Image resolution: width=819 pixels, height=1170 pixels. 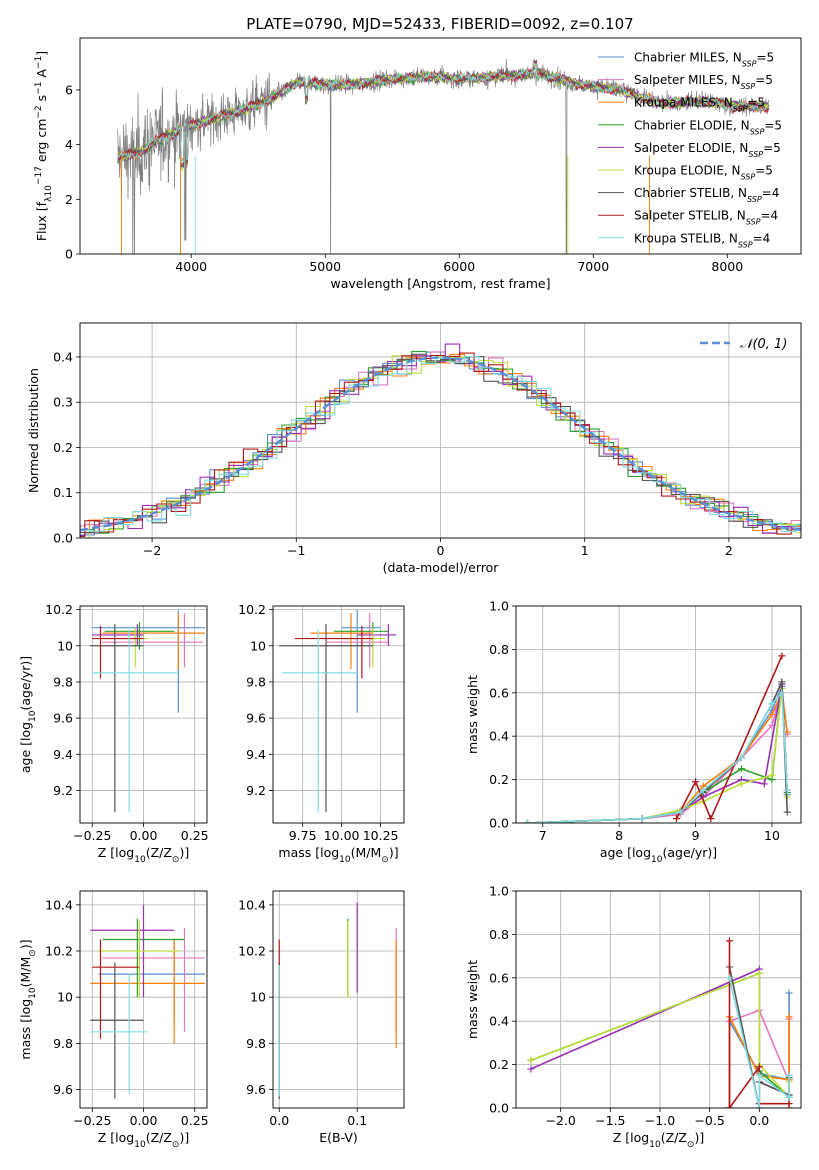 What do you see at coordinates (619, 835) in the screenshot?
I see `x-tick-label: 8` at bounding box center [619, 835].